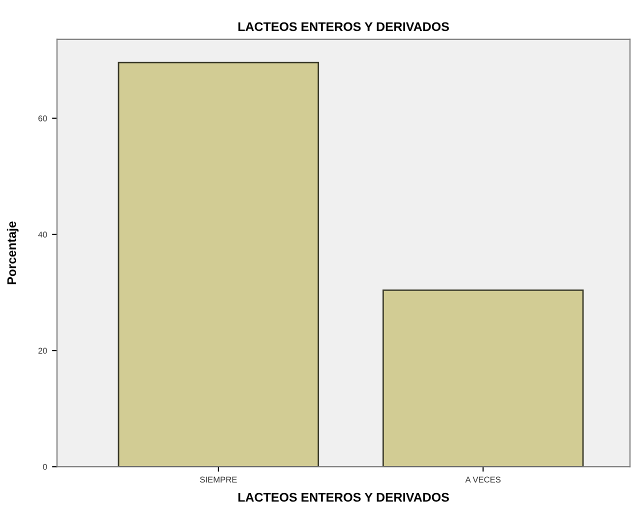  Describe the element at coordinates (44, 467) in the screenshot. I see `y-tick-label: 0` at that location.